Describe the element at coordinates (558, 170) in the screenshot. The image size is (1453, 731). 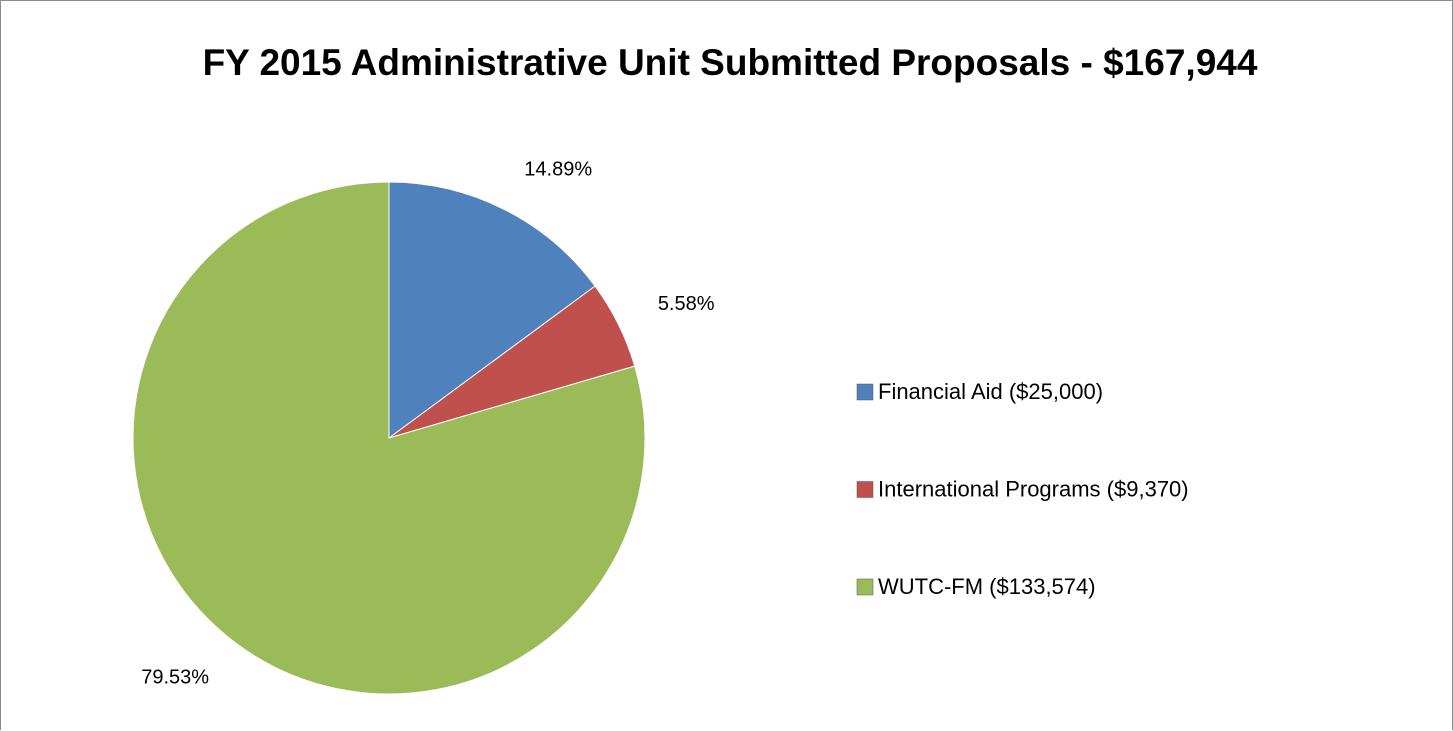
I see `data-label: 14.89%` at that location.